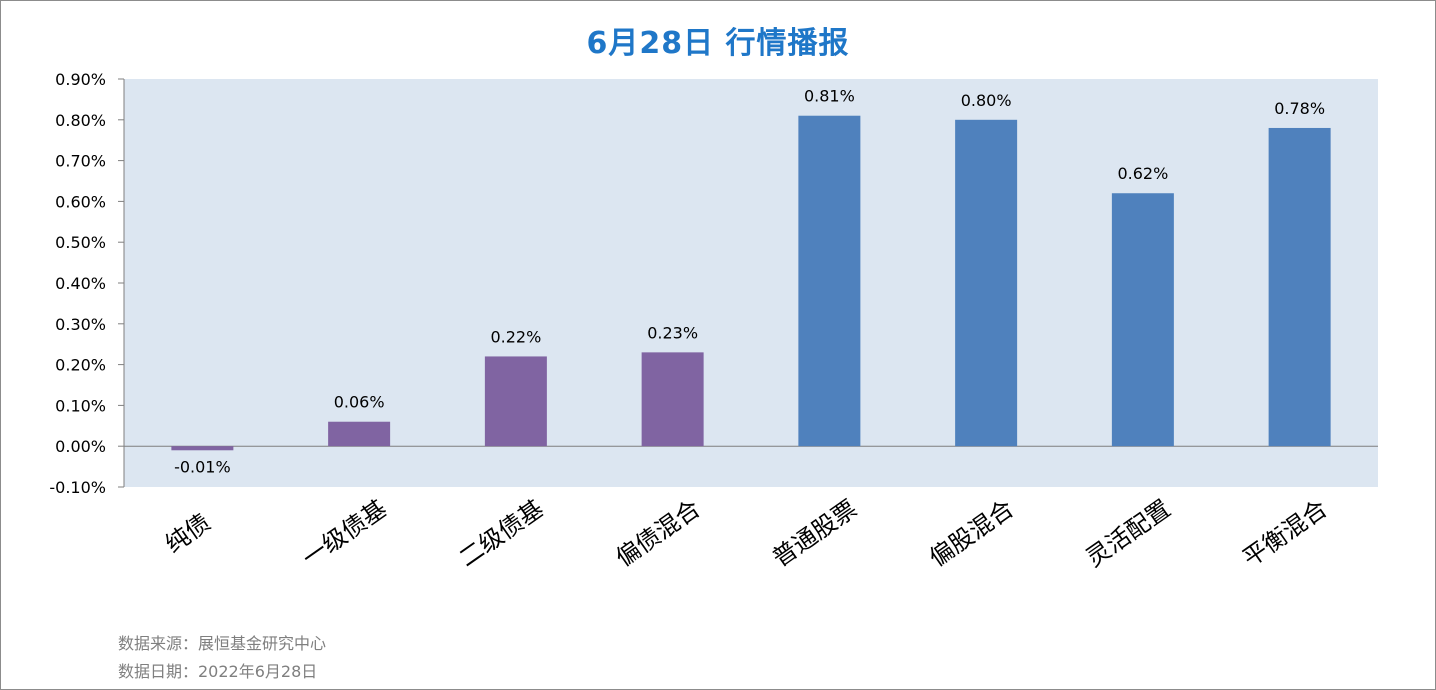  Describe the element at coordinates (1299, 108) in the screenshot. I see `data-label: 0.78%` at that location.